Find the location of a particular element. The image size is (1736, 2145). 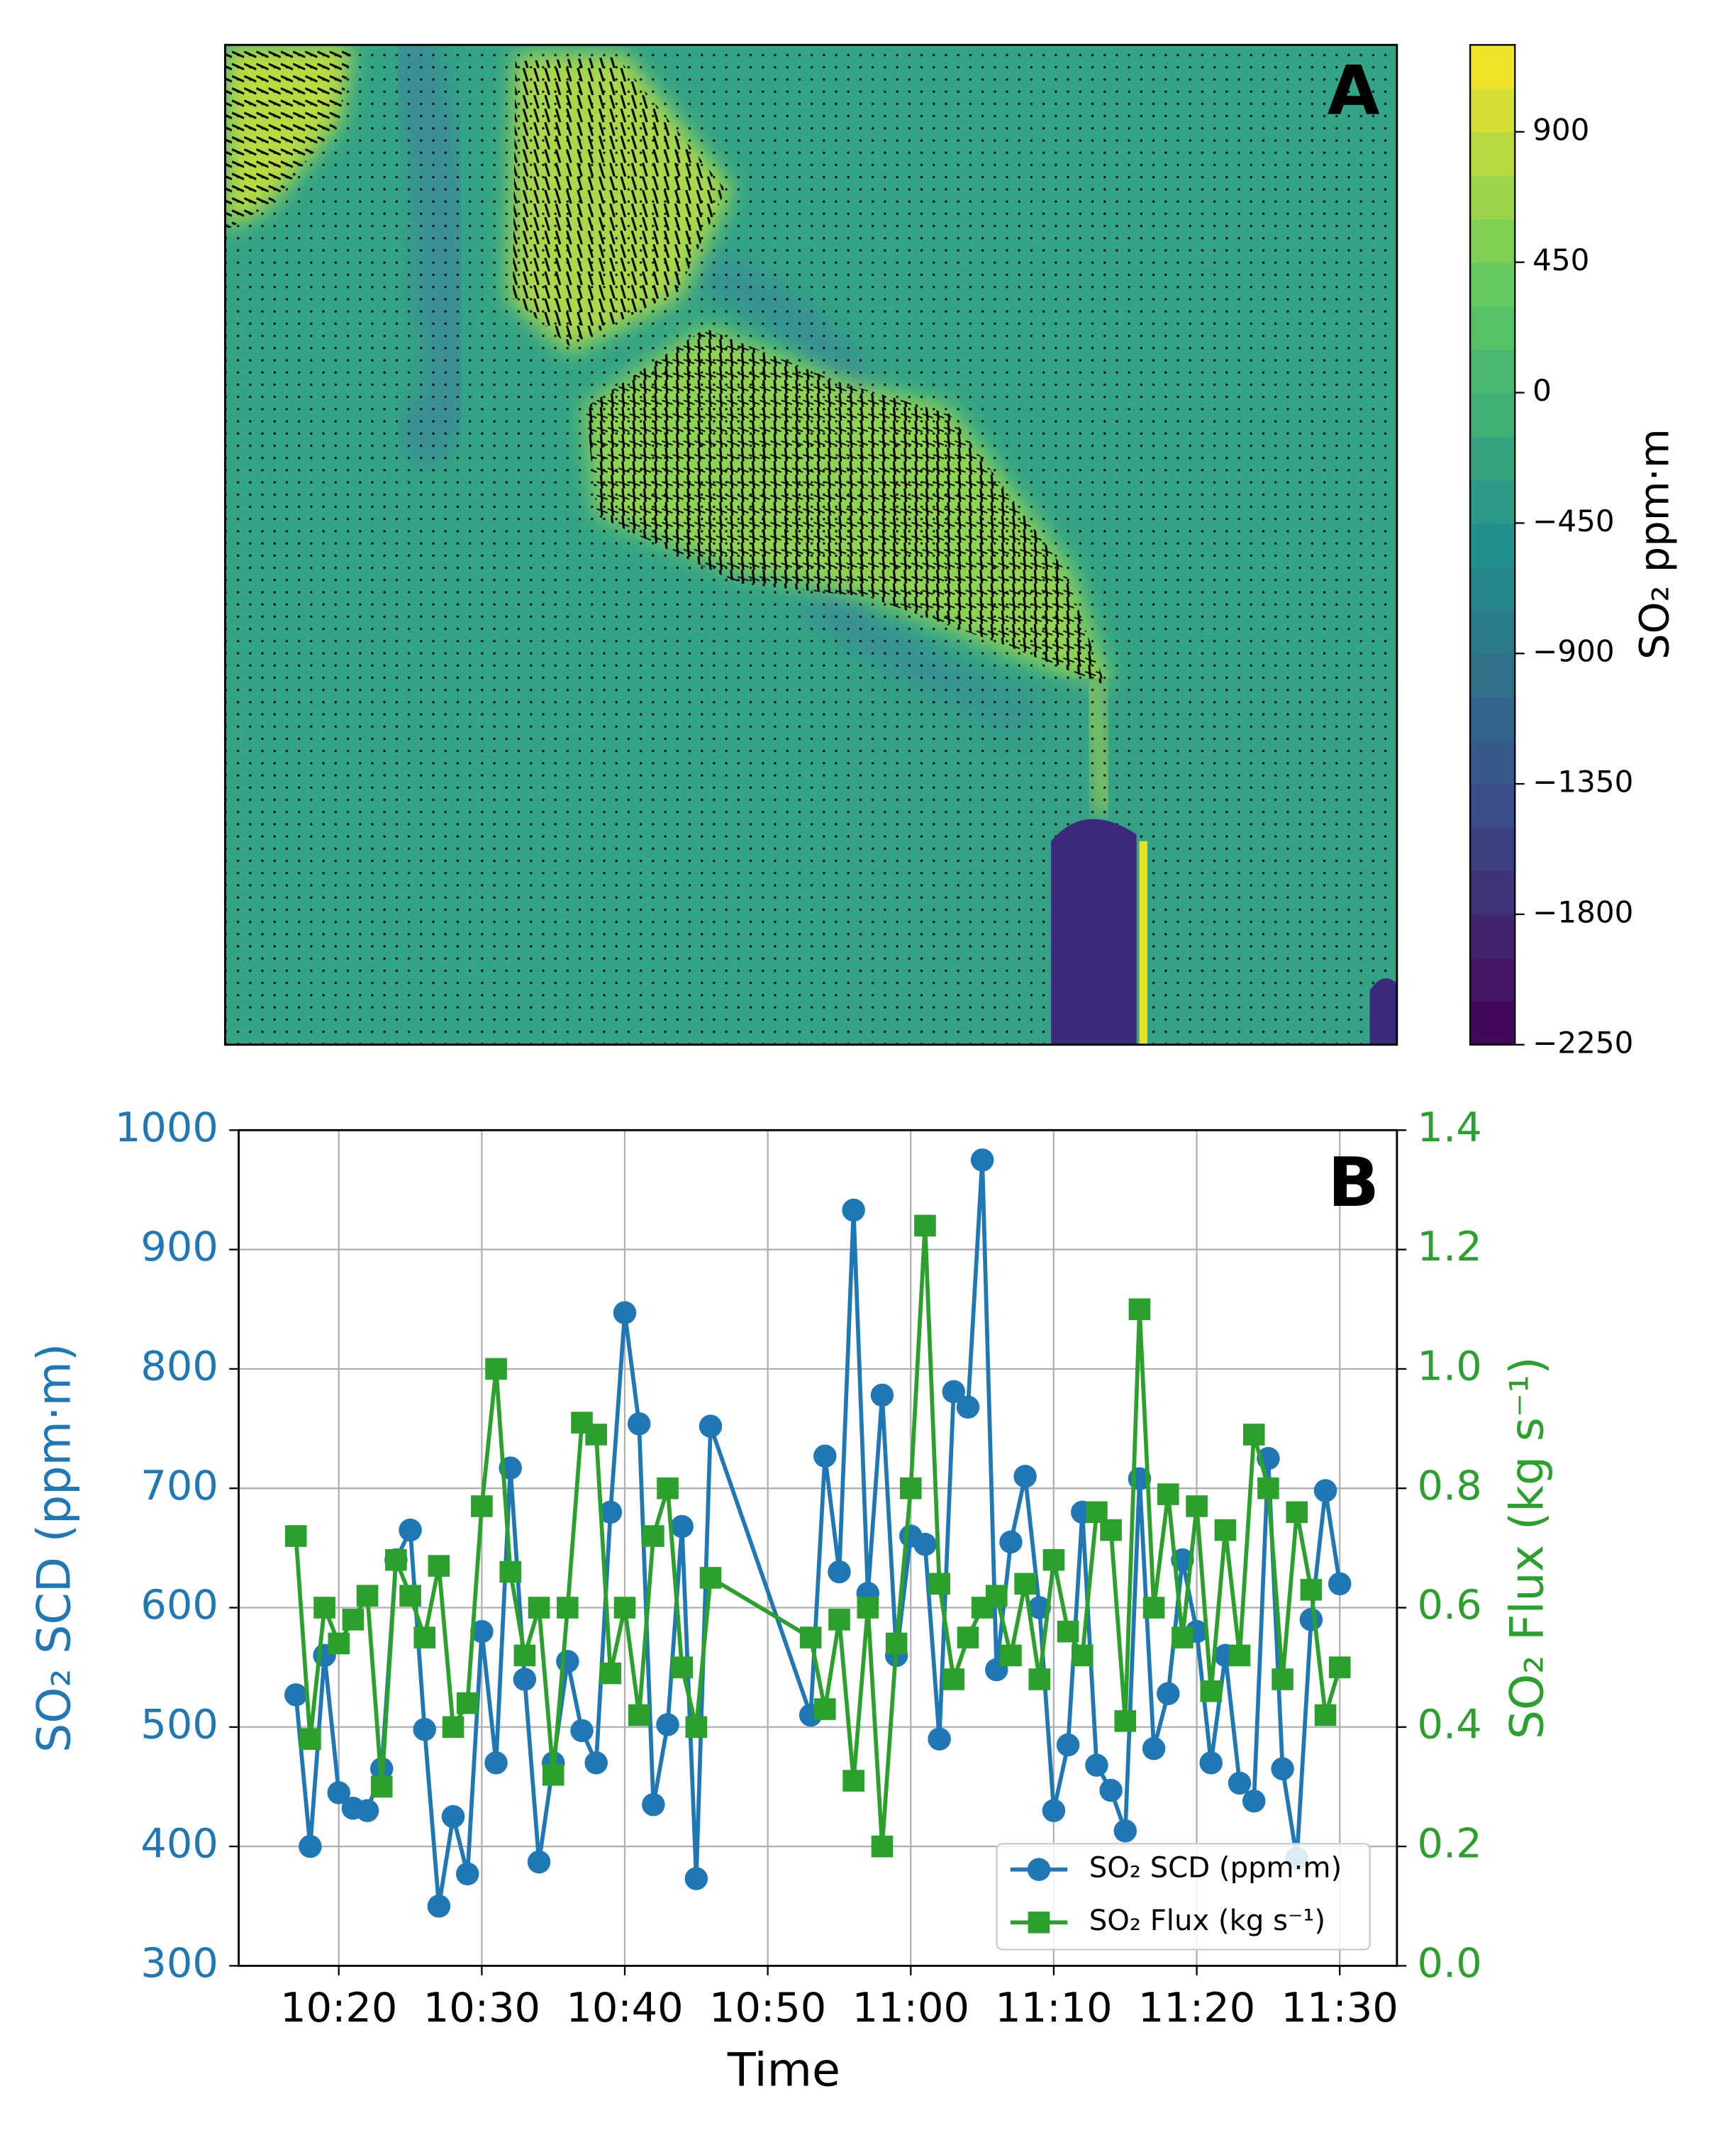

colorbar: 900 450 0 −450 −900 −1350 −1800 −2250 is located at coordinates (1551, 552).